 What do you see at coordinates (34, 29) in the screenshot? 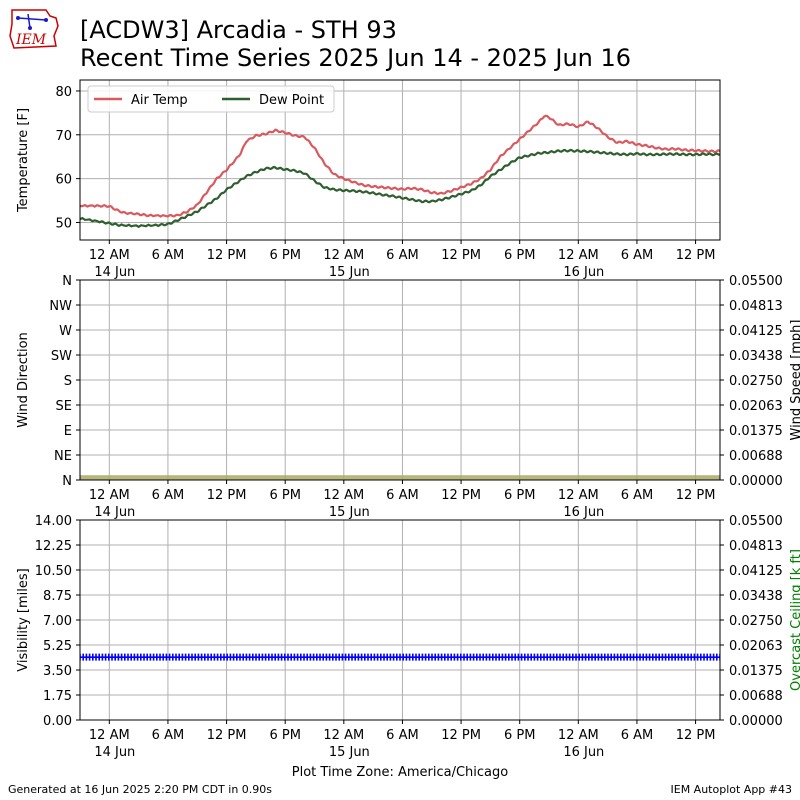
I see `iem-logo: IEM` at bounding box center [34, 29].